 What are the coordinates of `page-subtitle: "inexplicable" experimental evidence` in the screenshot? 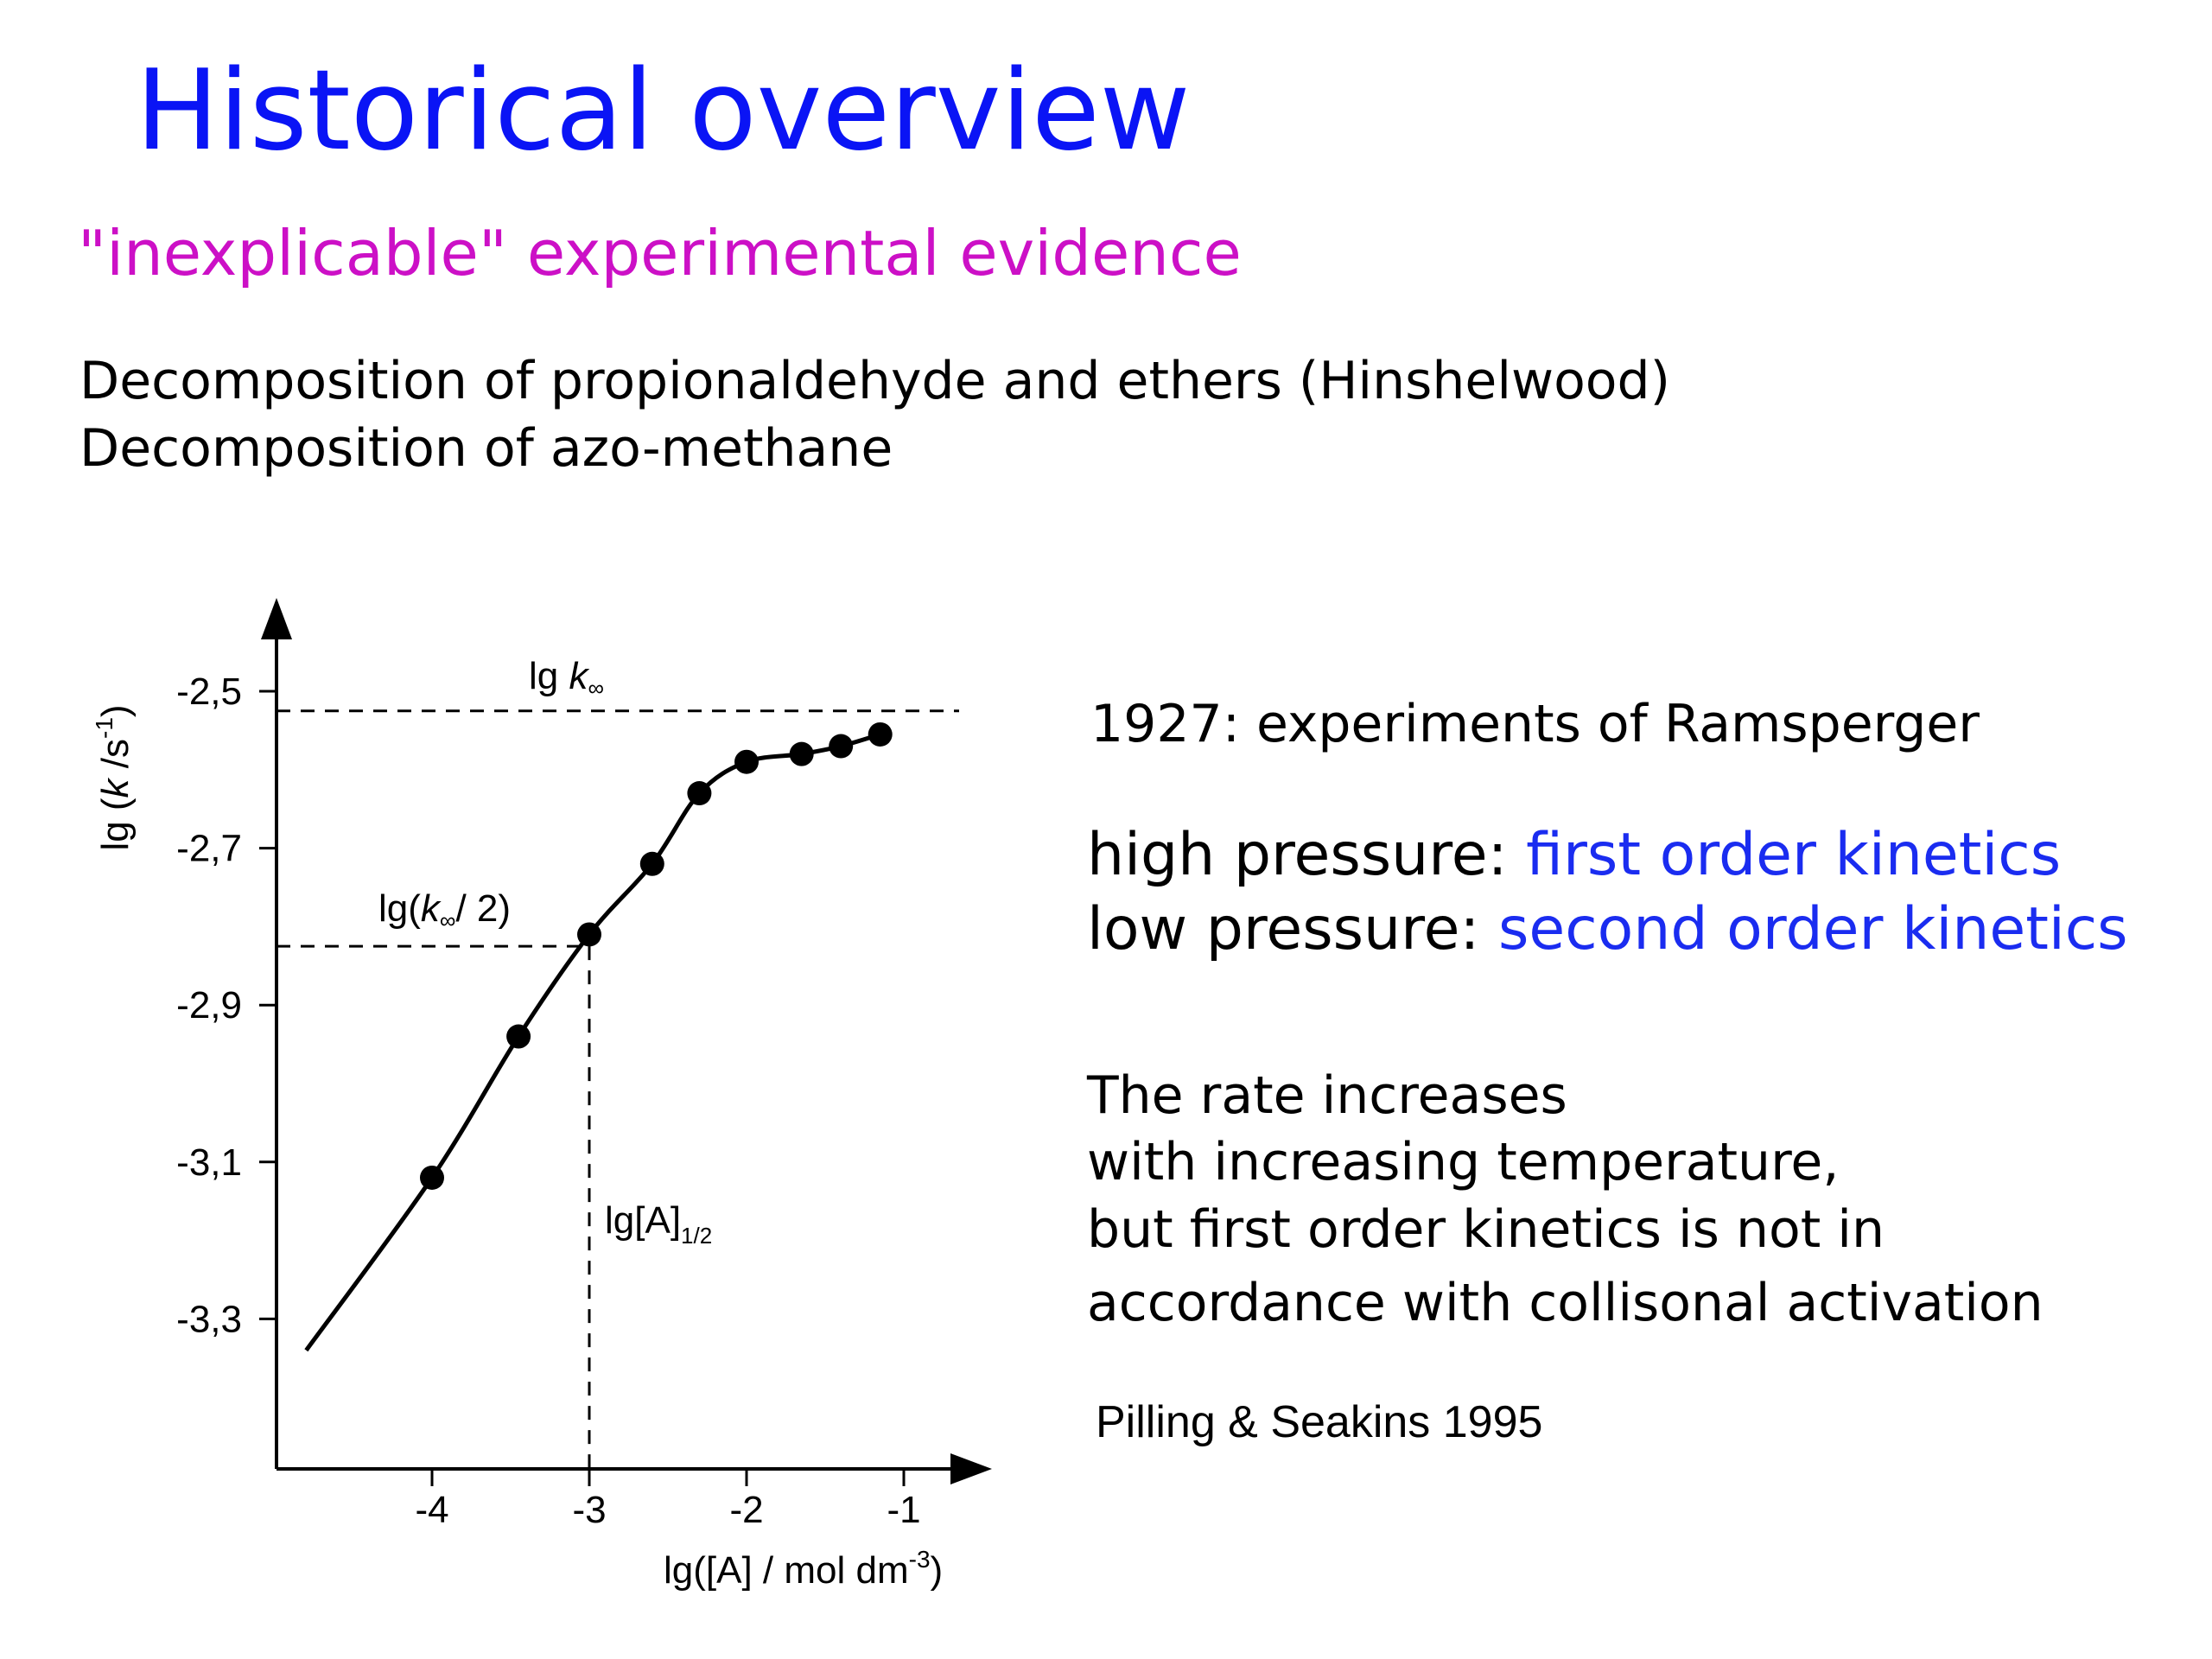 It's located at (660, 253).